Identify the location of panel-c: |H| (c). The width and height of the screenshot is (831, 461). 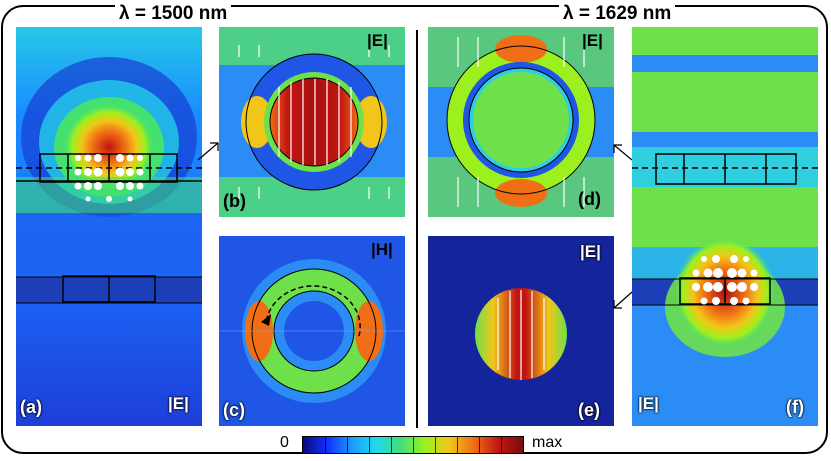
(312, 331).